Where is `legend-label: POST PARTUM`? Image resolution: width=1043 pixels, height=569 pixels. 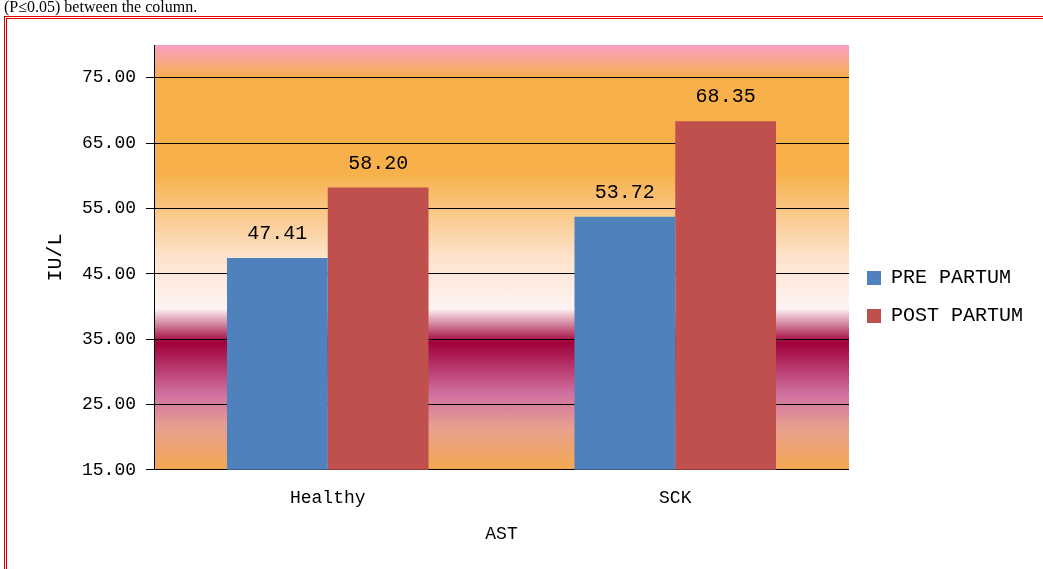 legend-label: POST PARTUM is located at coordinates (957, 316).